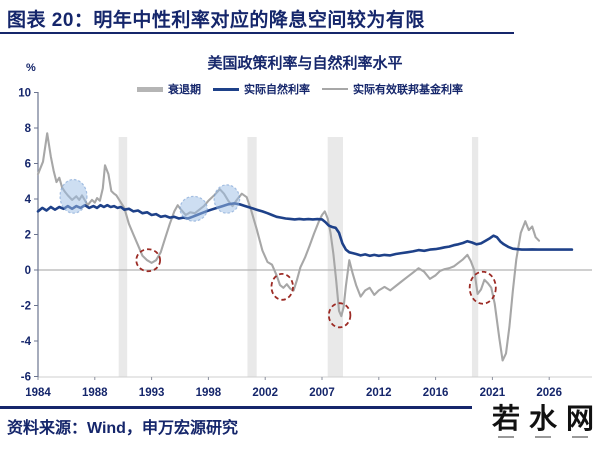  I want to click on x-tick-label: 2026, so click(549, 393).